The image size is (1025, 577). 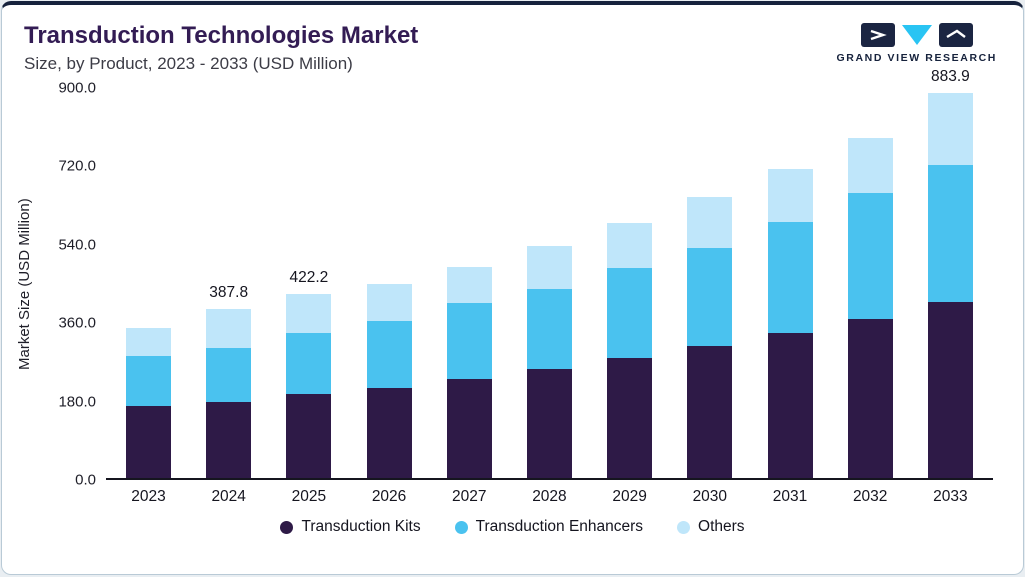 I want to click on bar-segment-transduction-enhancers-2023, so click(x=148, y=381).